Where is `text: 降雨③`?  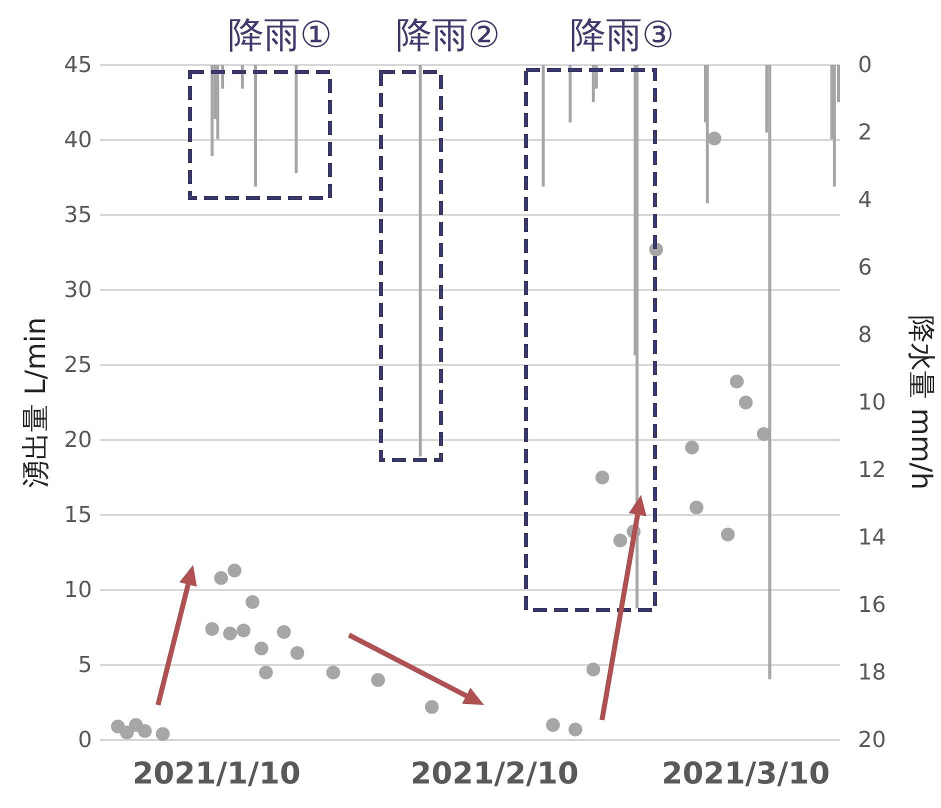 text: 降雨③ is located at coordinates (622, 35).